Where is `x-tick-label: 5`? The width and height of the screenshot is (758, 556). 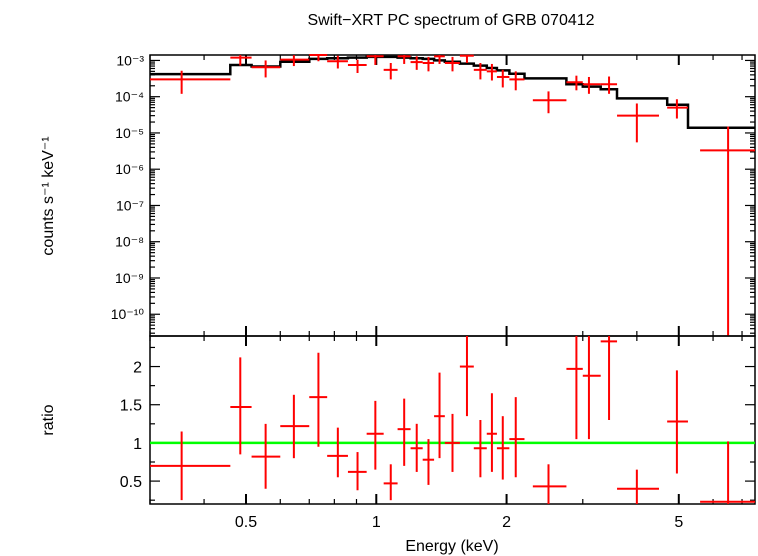 x-tick-label: 5 is located at coordinates (678, 522).